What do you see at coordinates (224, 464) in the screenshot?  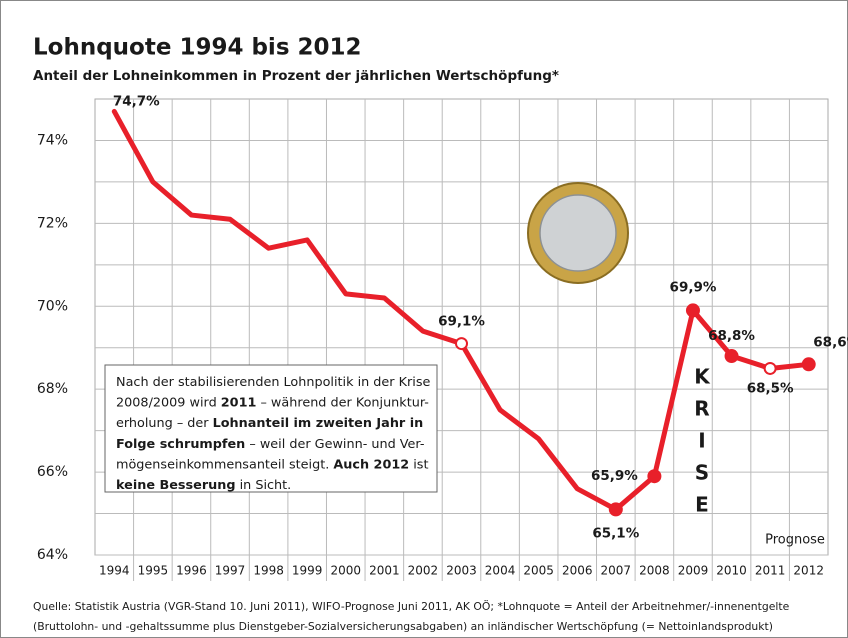 I see `annotation-text: mögenseinkommensanteil steigt.` at bounding box center [224, 464].